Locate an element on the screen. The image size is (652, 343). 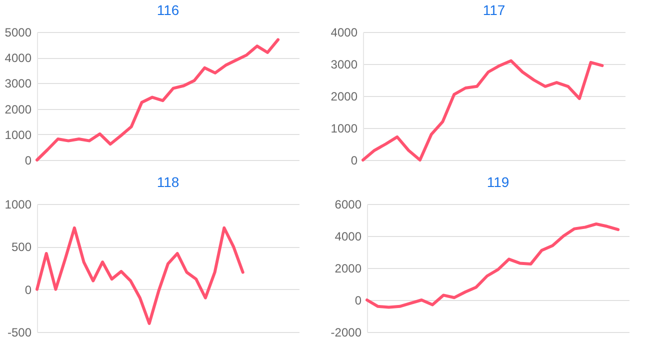
y-tick-label: 5000 is located at coordinates (18, 33).